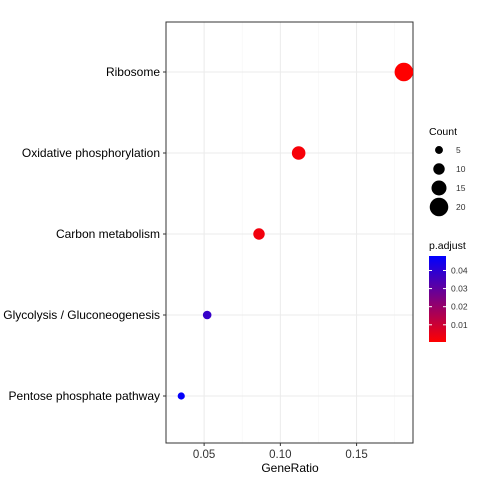 The width and height of the screenshot is (480, 480). I want to click on x-axis-ticks: 0.05 0.10 0.15, so click(280, 452).